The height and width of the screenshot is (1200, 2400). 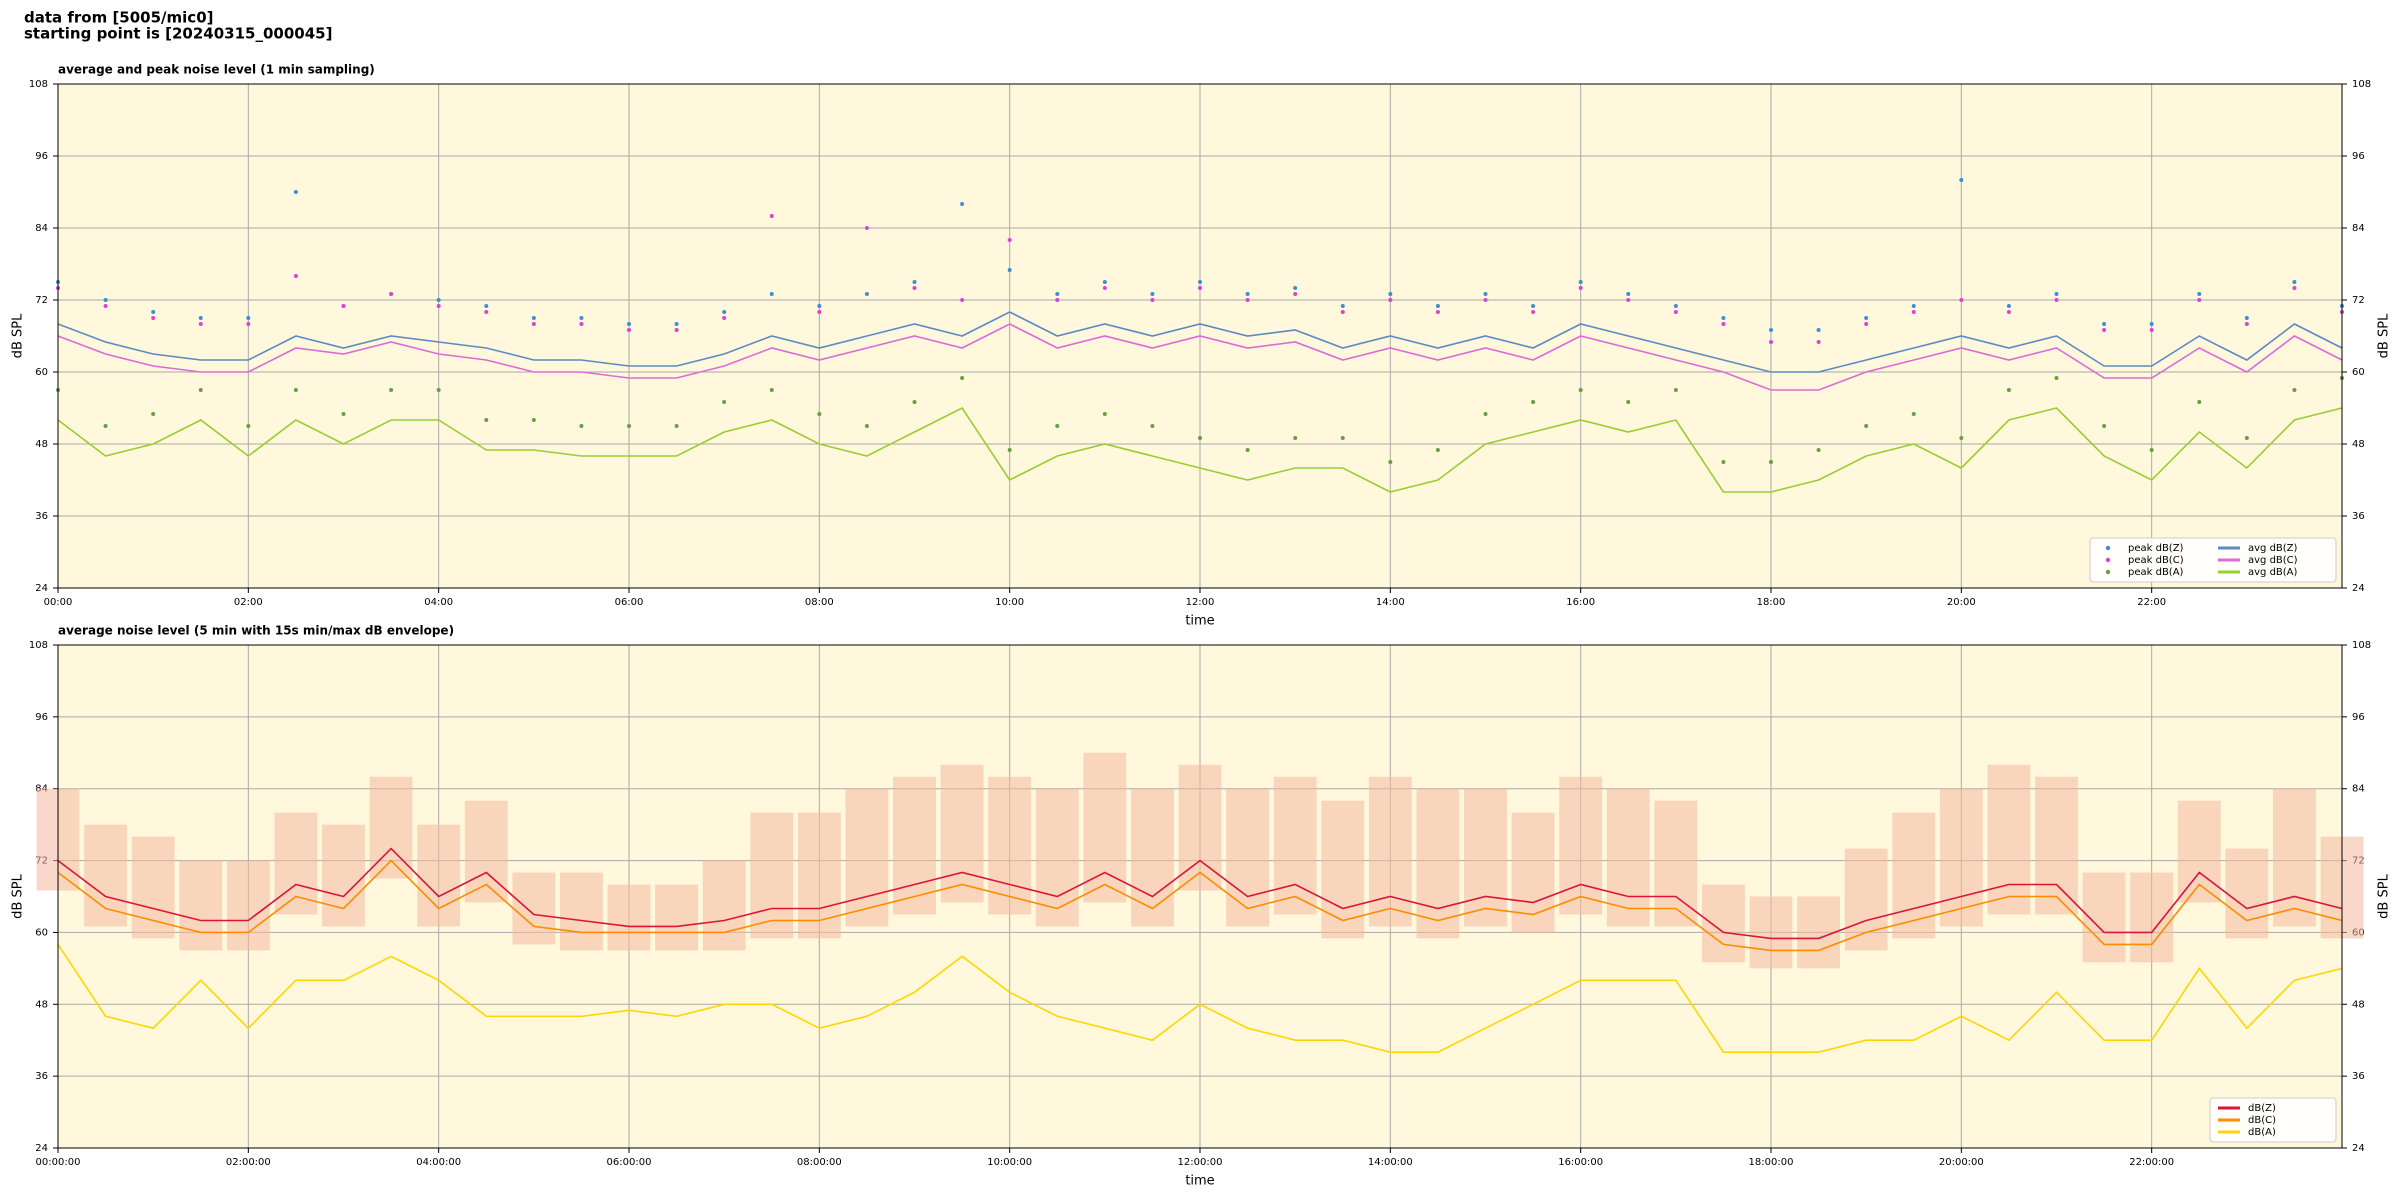 I want to click on legend-label: avg dB(Z), so click(x=2273, y=548).